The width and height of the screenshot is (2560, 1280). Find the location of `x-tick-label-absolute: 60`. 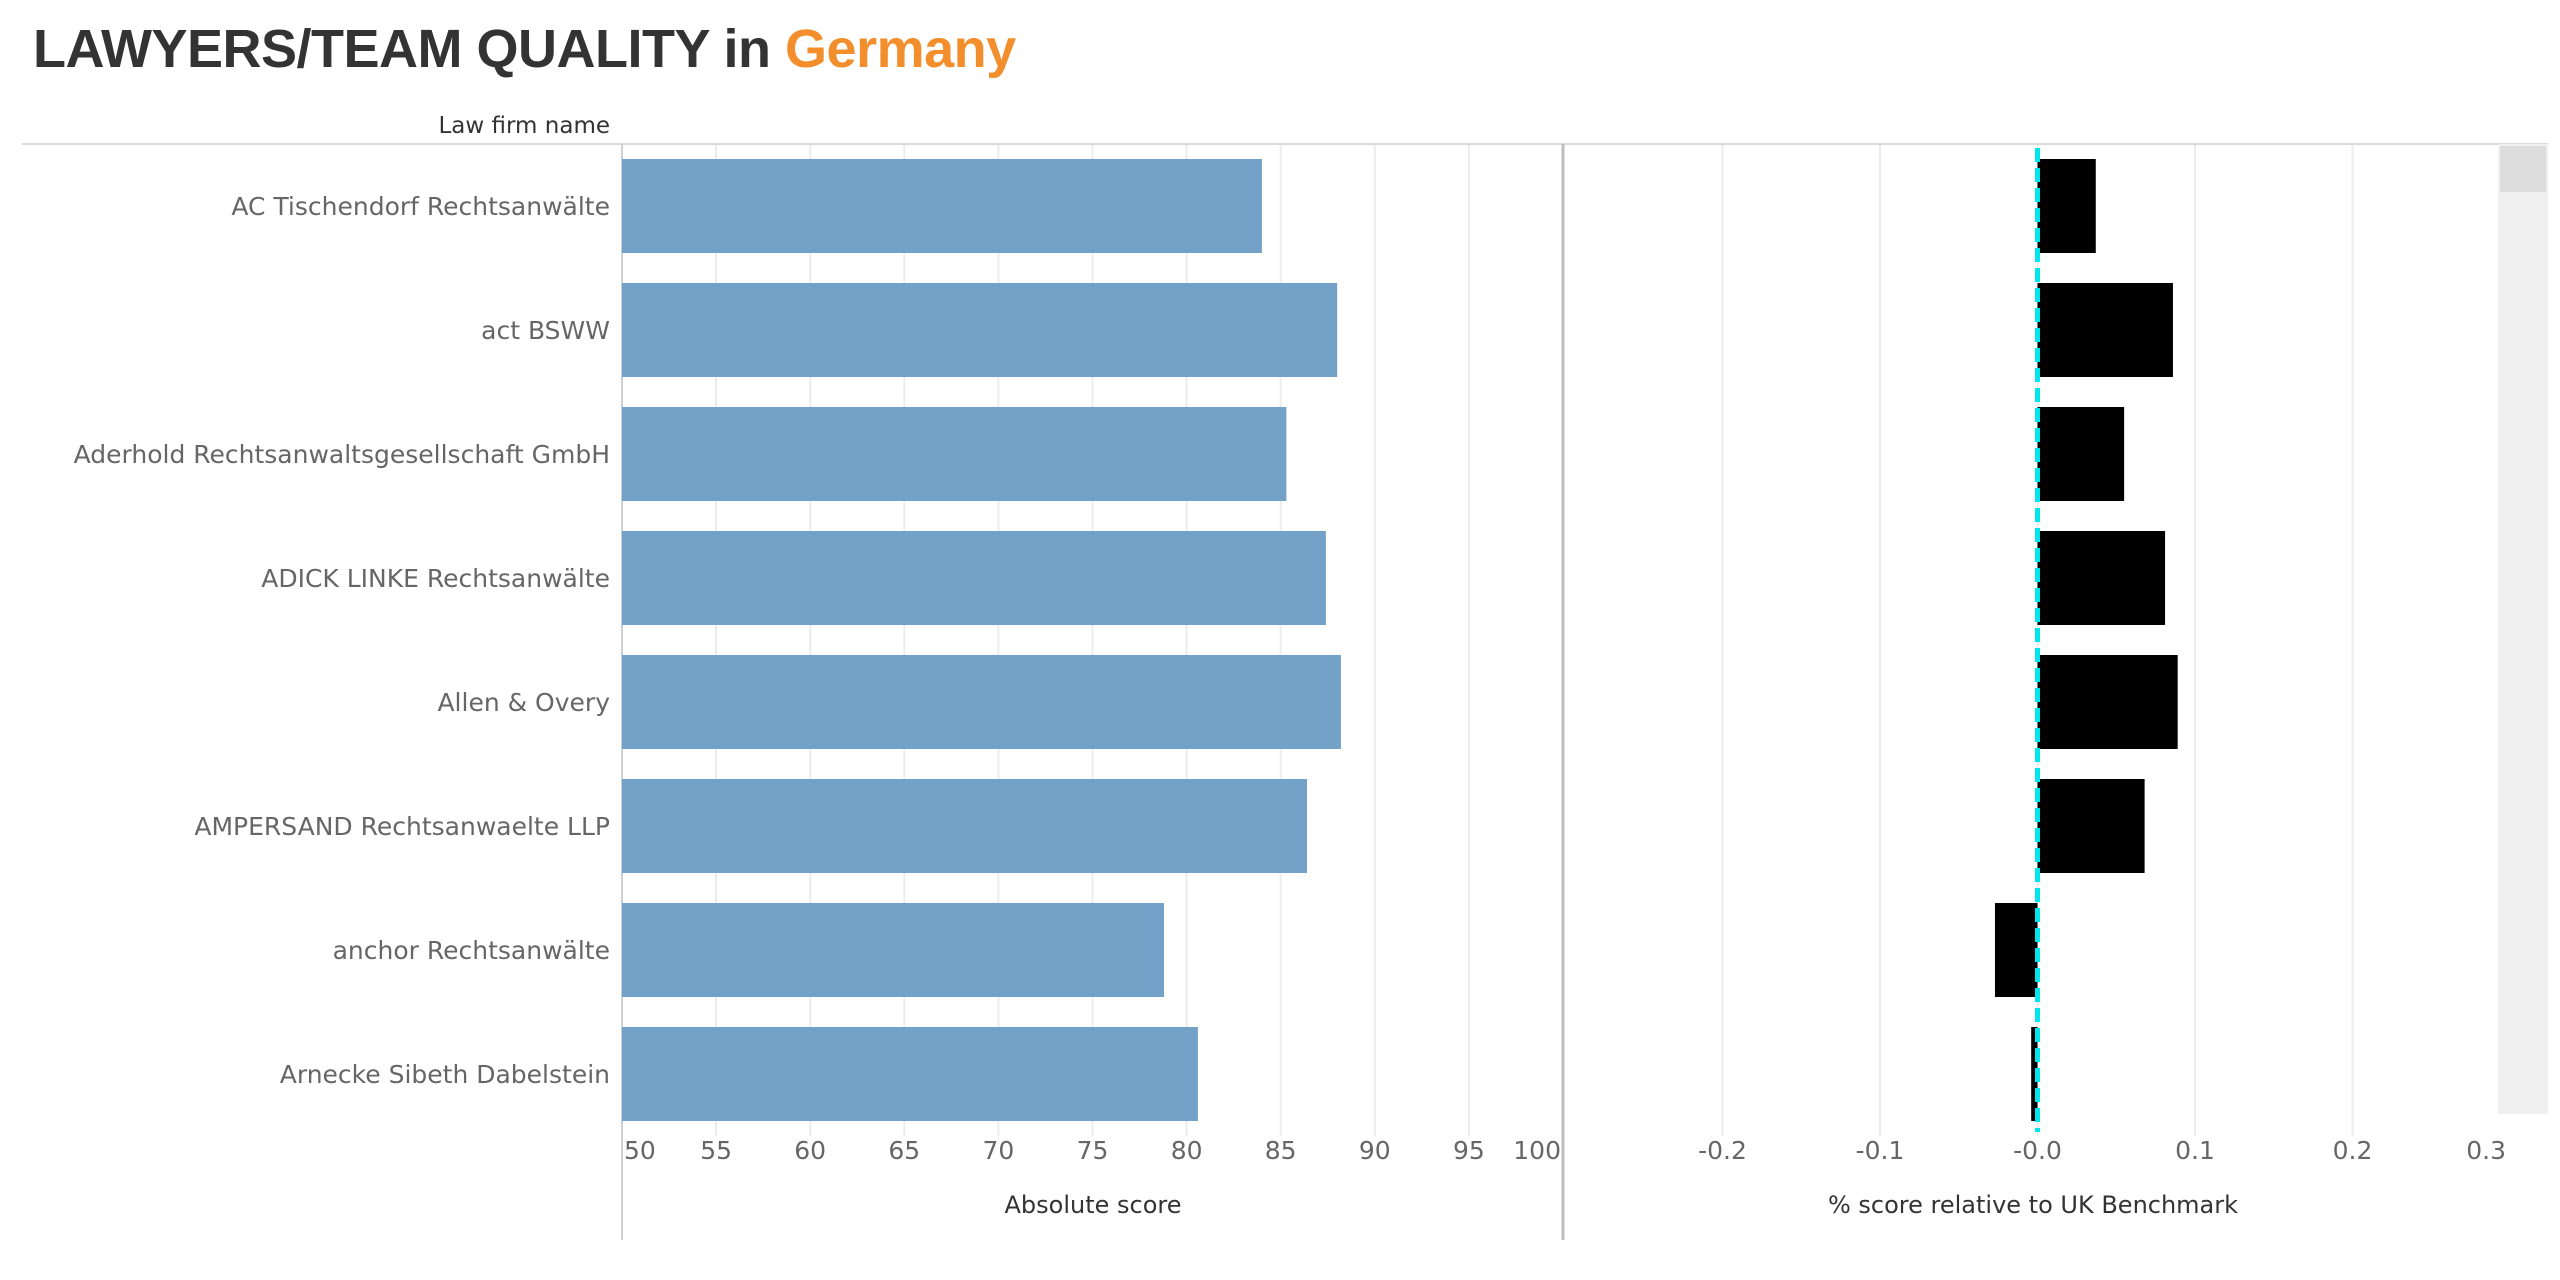

x-tick-label-absolute: 60 is located at coordinates (810, 1150).